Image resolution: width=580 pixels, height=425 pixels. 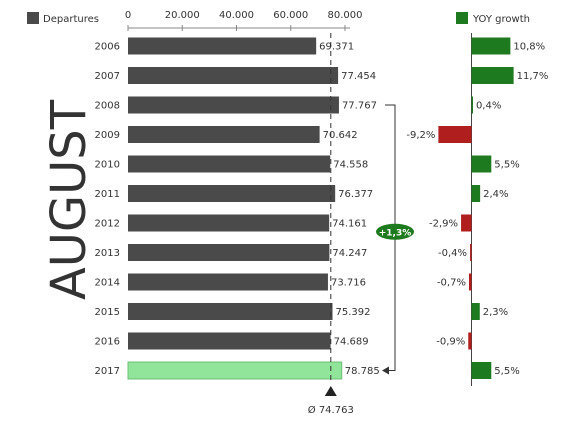 What do you see at coordinates (69, 199) in the screenshot?
I see `side-title: AUGUST` at bounding box center [69, 199].